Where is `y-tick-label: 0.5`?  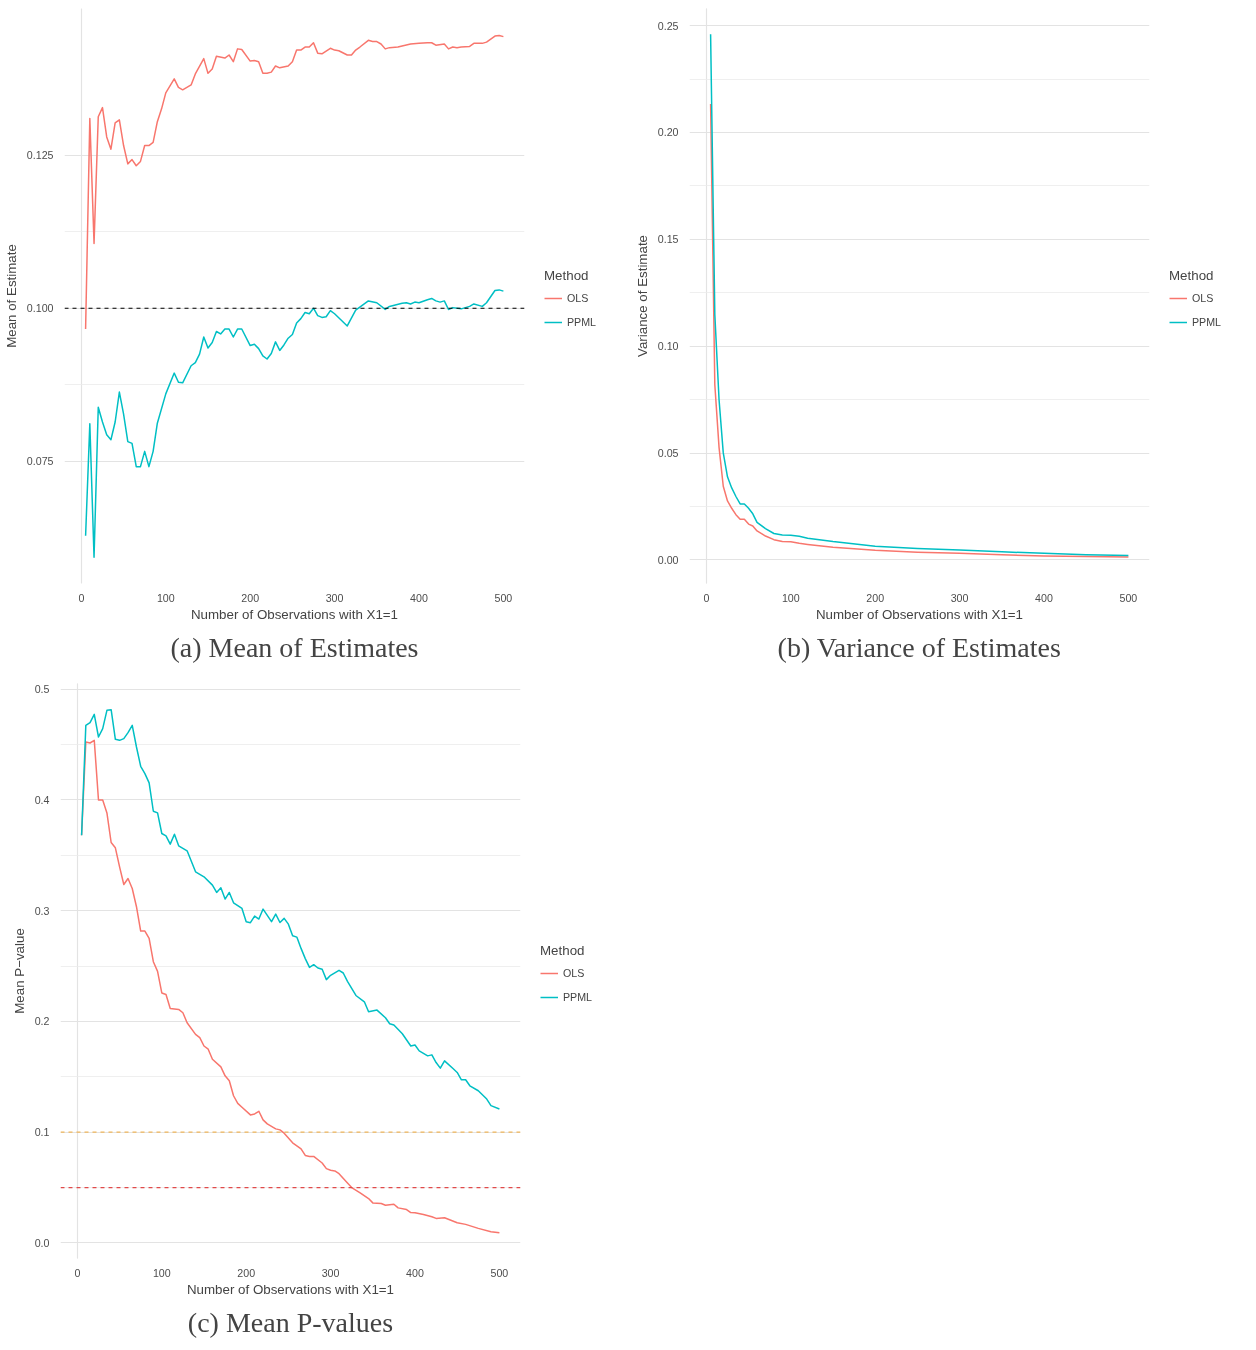 y-tick-label: 0.5 is located at coordinates (42, 689).